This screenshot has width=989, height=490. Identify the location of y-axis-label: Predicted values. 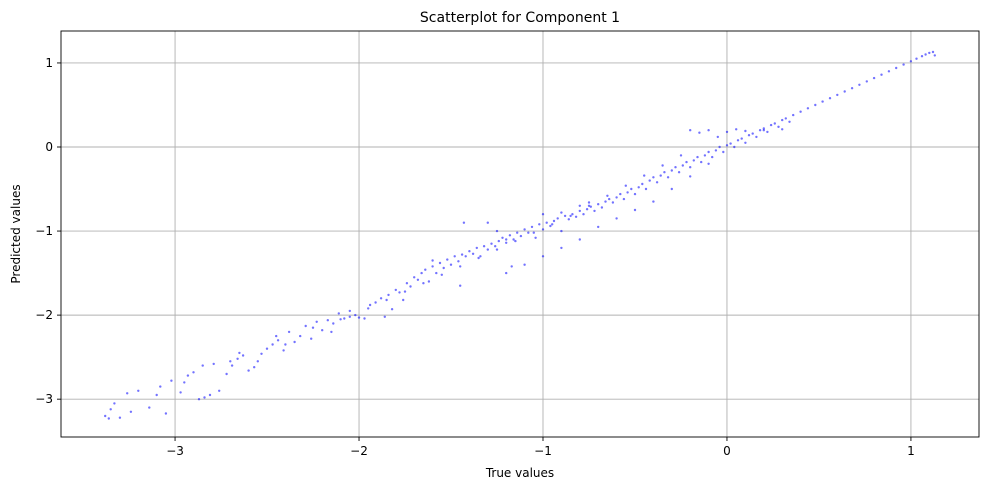
(16, 233).